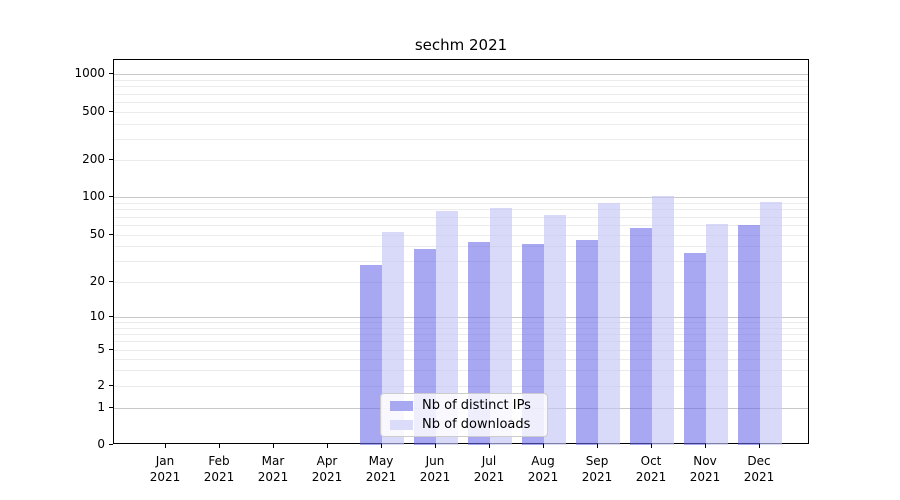 The image size is (900, 500). What do you see at coordinates (101, 385) in the screenshot?
I see `y-tick-label-2: 2` at bounding box center [101, 385].